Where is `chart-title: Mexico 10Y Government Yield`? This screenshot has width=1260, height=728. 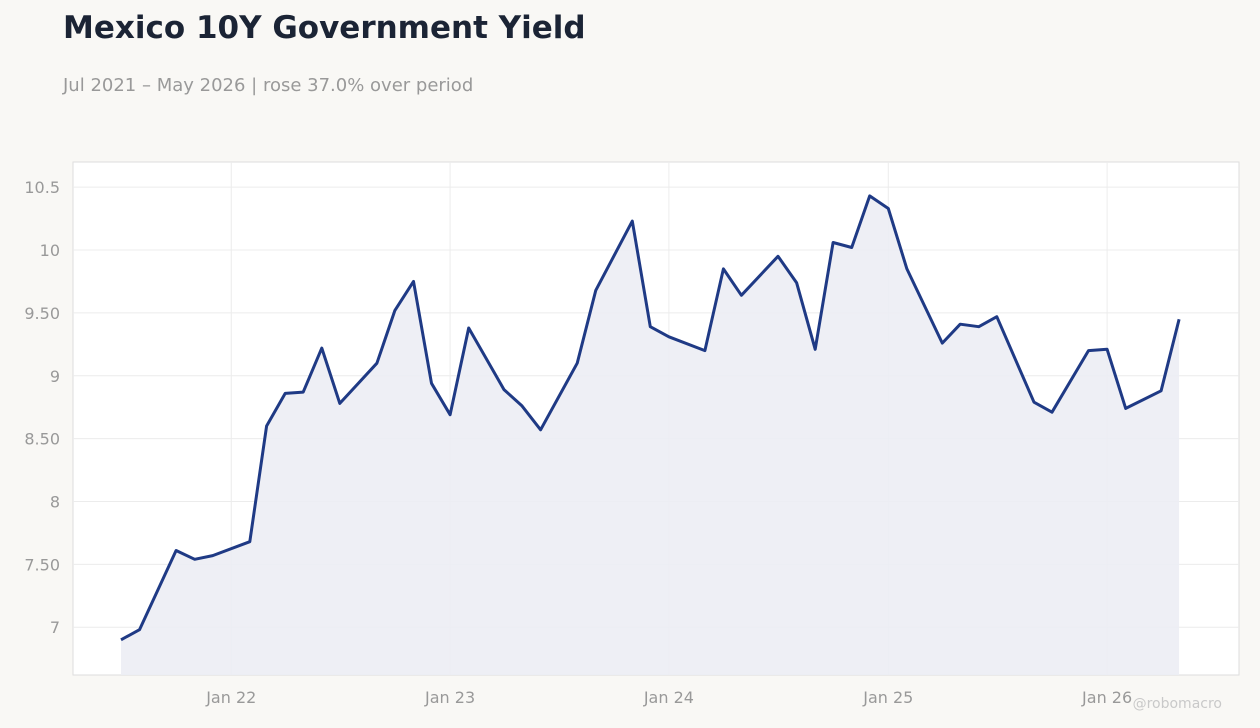 chart-title: Mexico 10Y Government Yield is located at coordinates (324, 28).